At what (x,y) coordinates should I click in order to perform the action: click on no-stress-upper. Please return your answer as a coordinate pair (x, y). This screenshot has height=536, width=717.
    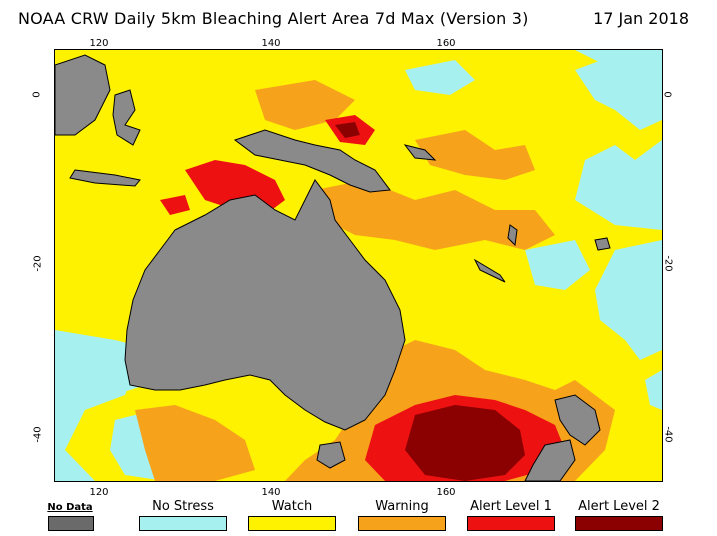
    Looking at the image, I should click on (440, 77).